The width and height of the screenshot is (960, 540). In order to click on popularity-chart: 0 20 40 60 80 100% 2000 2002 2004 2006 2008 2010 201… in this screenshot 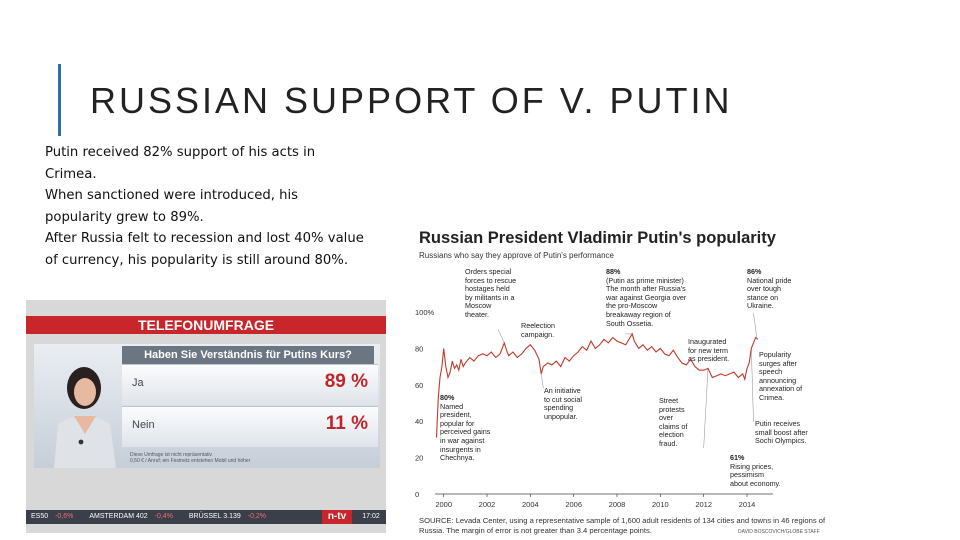, I will do `click(594, 408)`.